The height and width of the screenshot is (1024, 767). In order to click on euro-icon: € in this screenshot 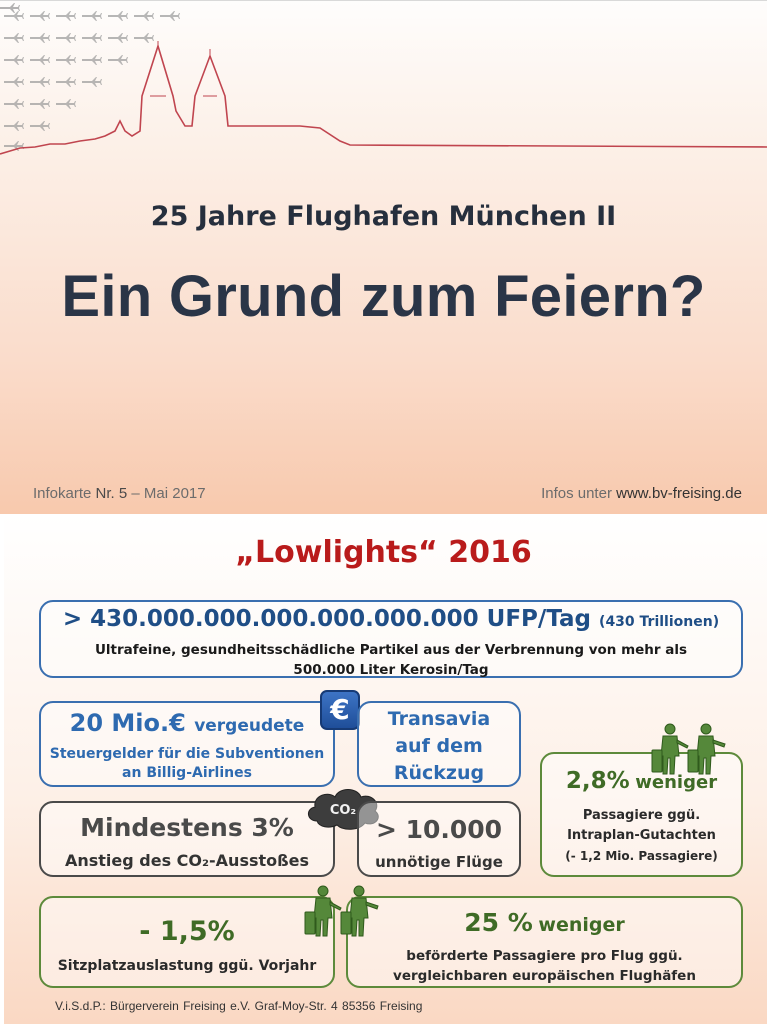, I will do `click(340, 710)`.